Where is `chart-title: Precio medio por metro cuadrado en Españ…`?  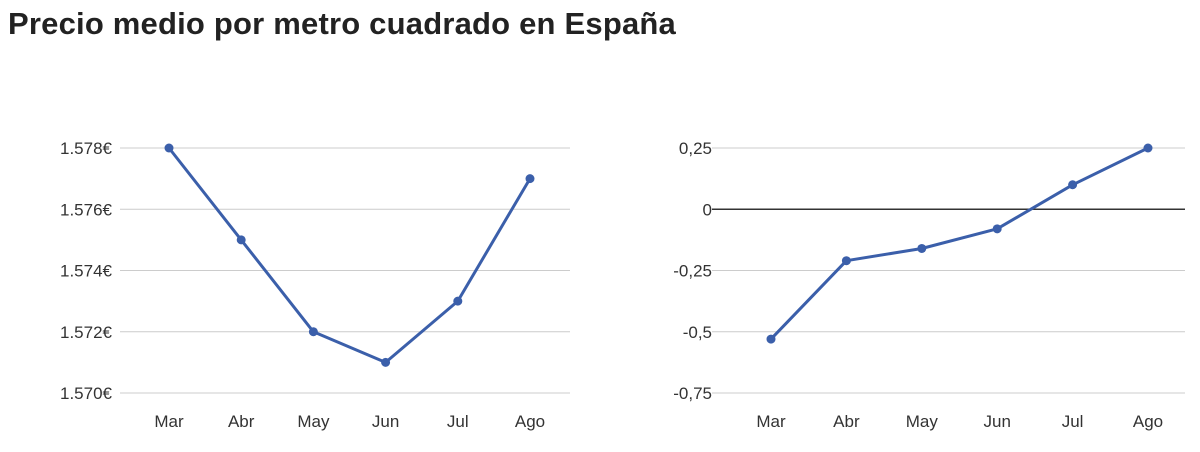
chart-title: Precio medio por metro cuadrado en Españ… is located at coordinates (342, 23).